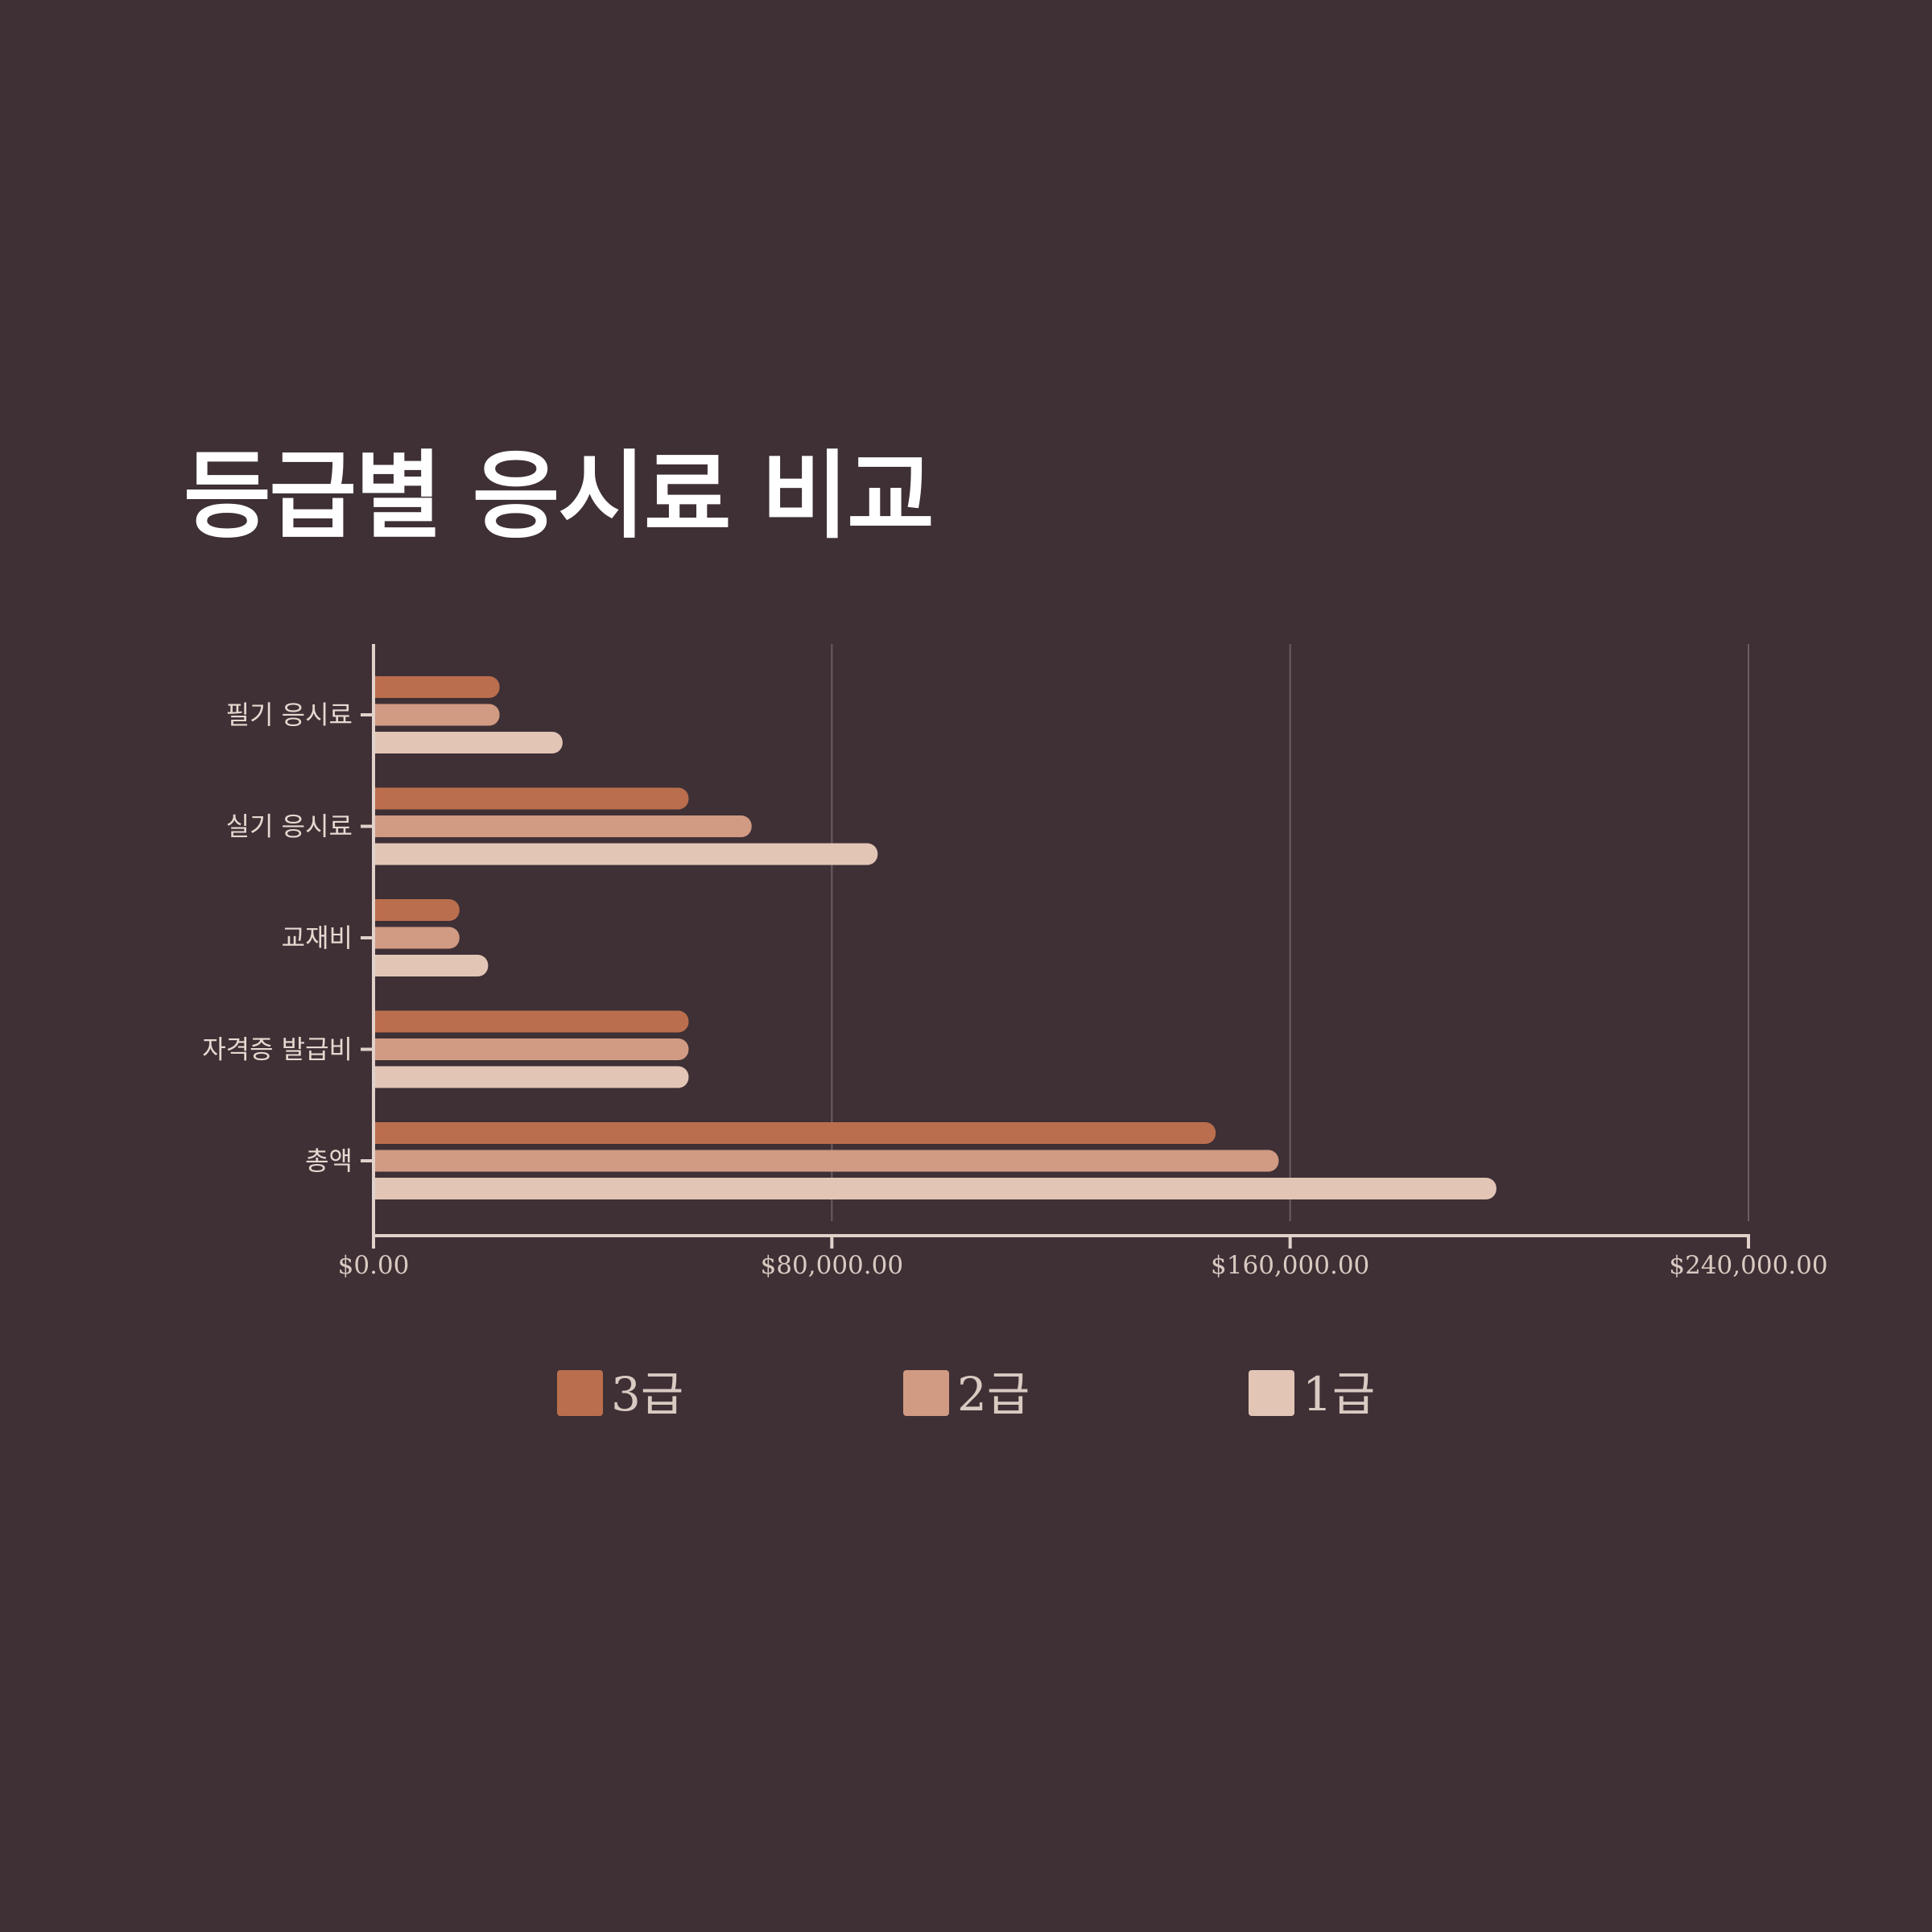  What do you see at coordinates (289, 715) in the screenshot?
I see `category-label: 필기 응시료` at bounding box center [289, 715].